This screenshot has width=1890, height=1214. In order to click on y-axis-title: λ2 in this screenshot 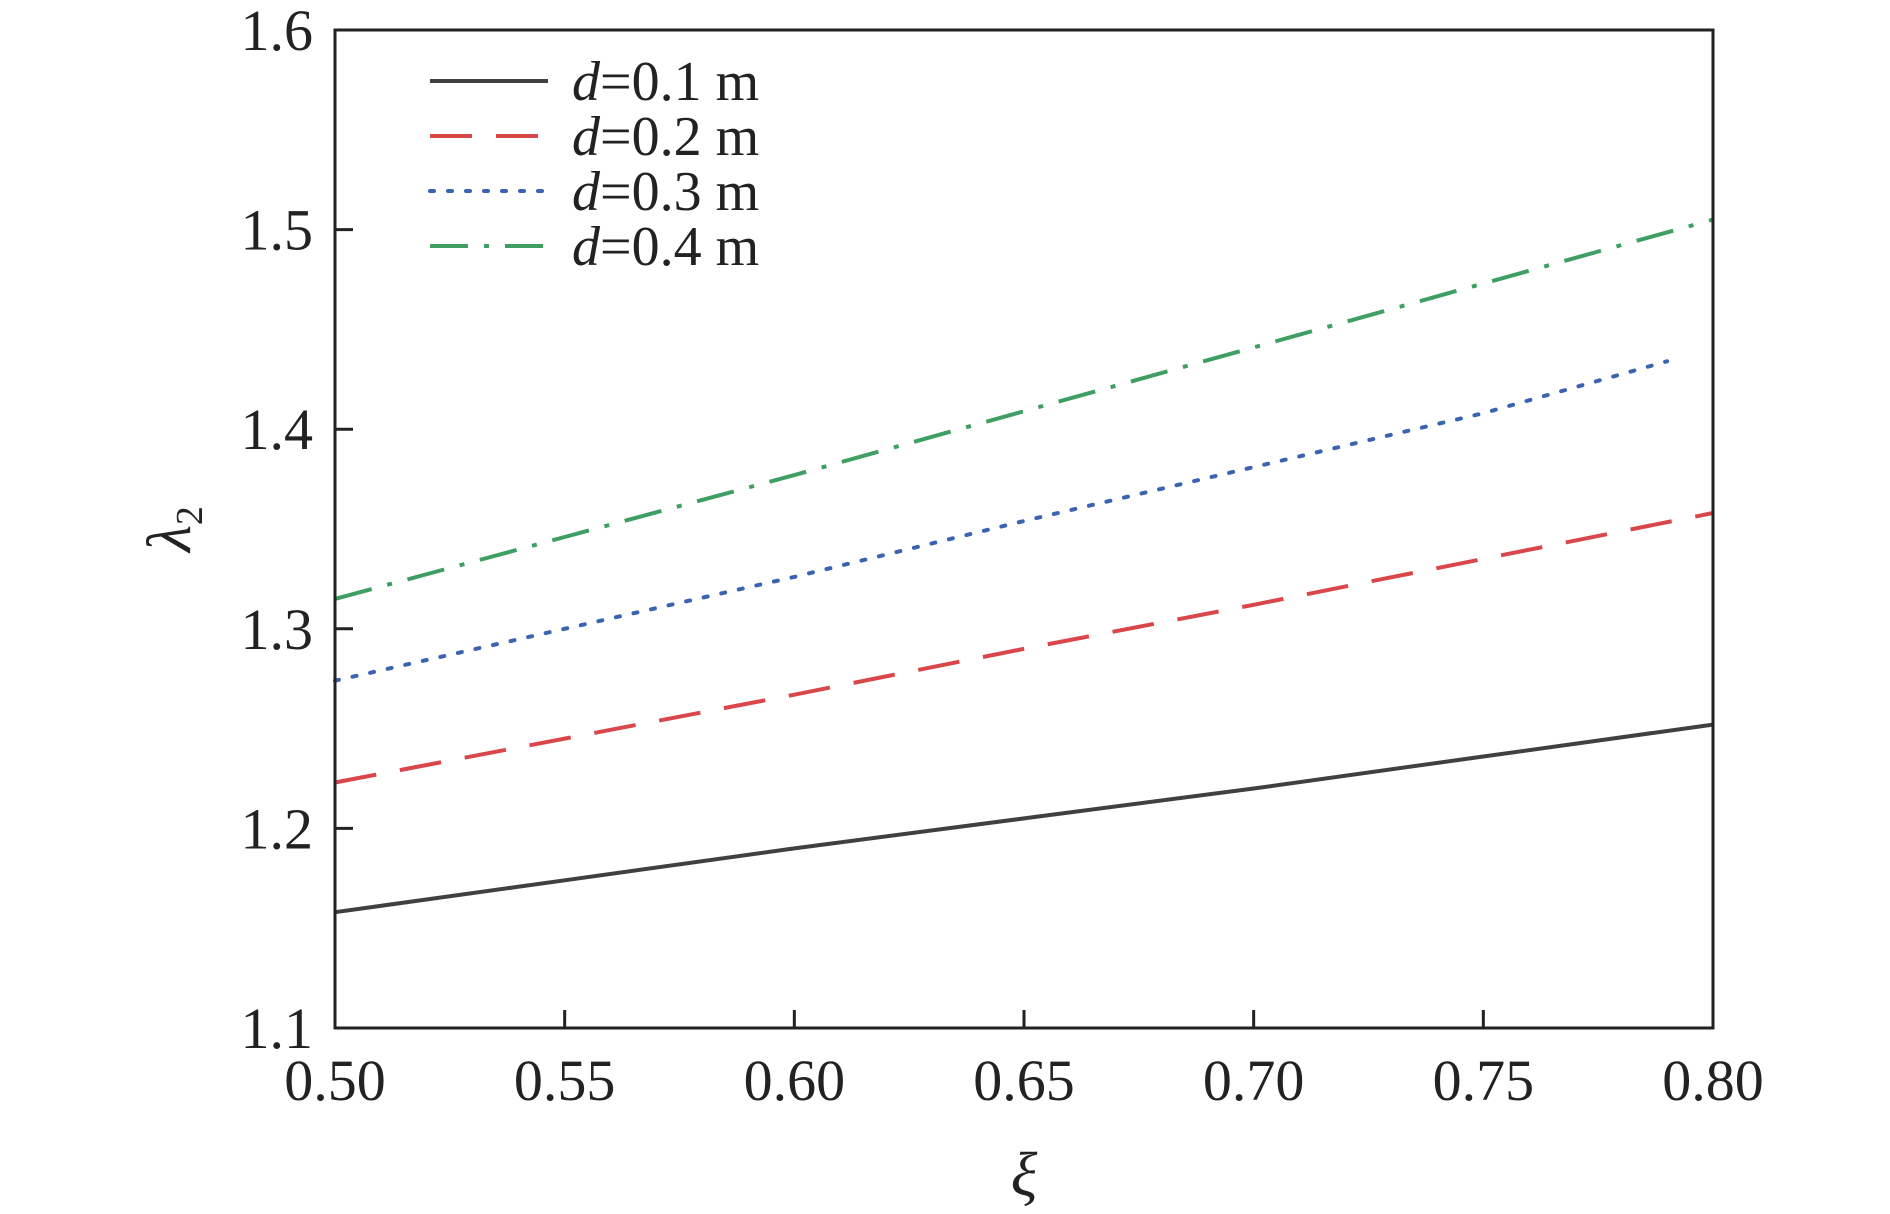, I will do `click(173, 530)`.